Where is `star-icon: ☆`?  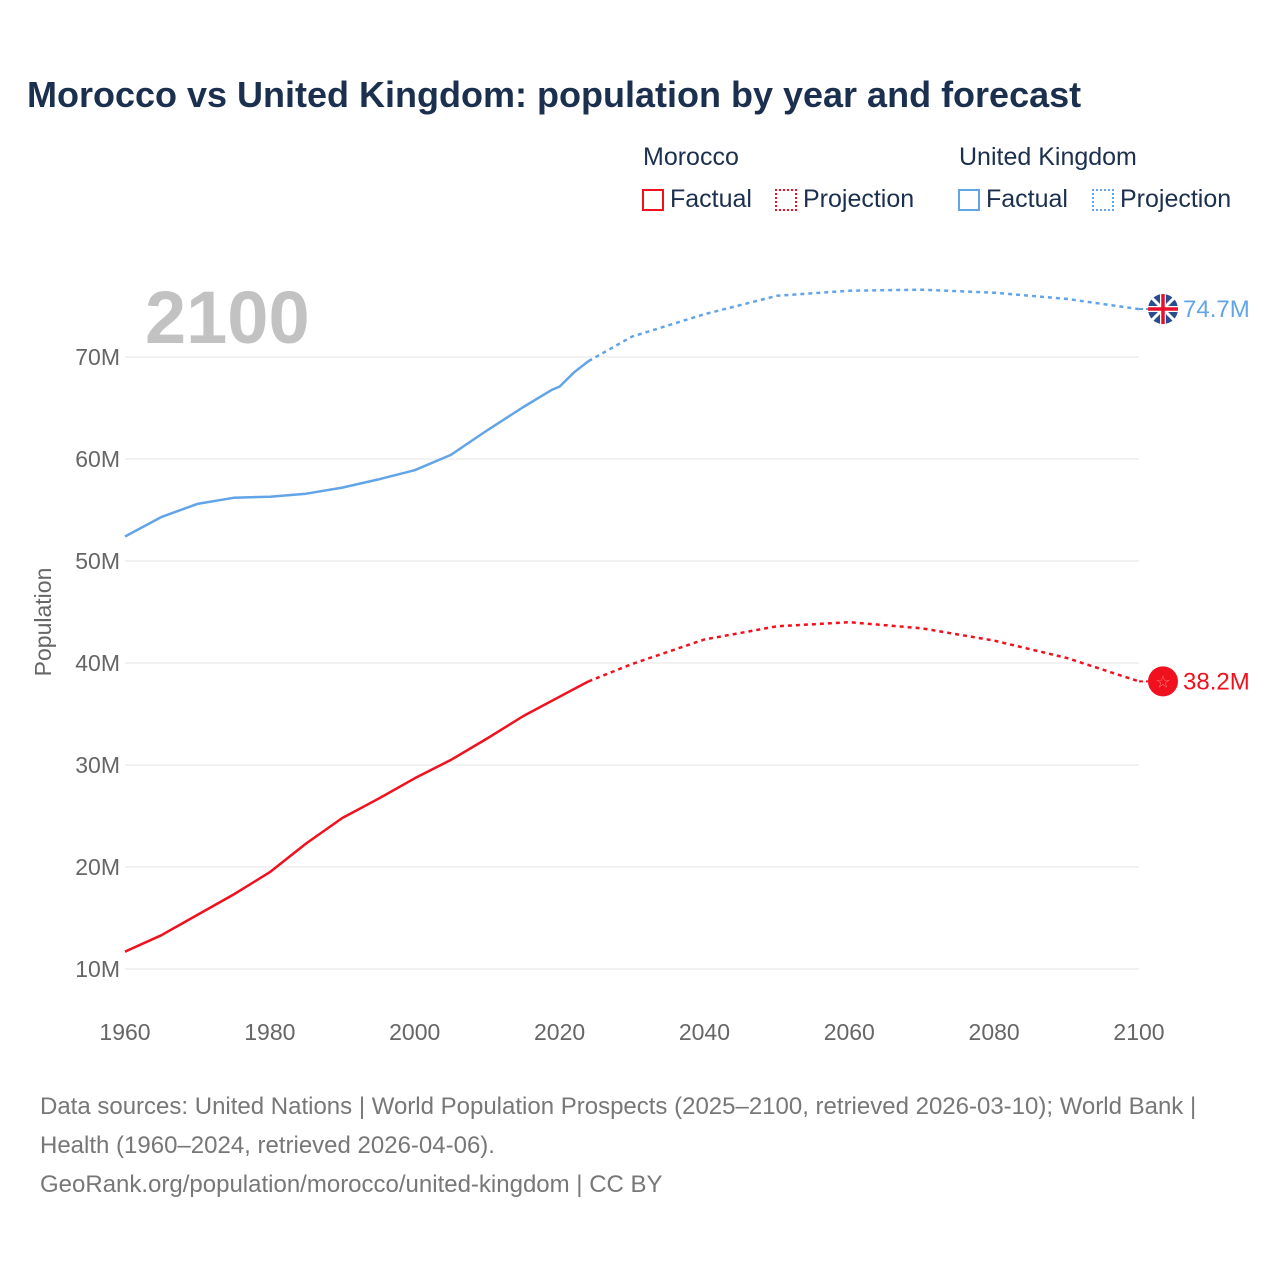 star-icon: ☆ is located at coordinates (1162, 681).